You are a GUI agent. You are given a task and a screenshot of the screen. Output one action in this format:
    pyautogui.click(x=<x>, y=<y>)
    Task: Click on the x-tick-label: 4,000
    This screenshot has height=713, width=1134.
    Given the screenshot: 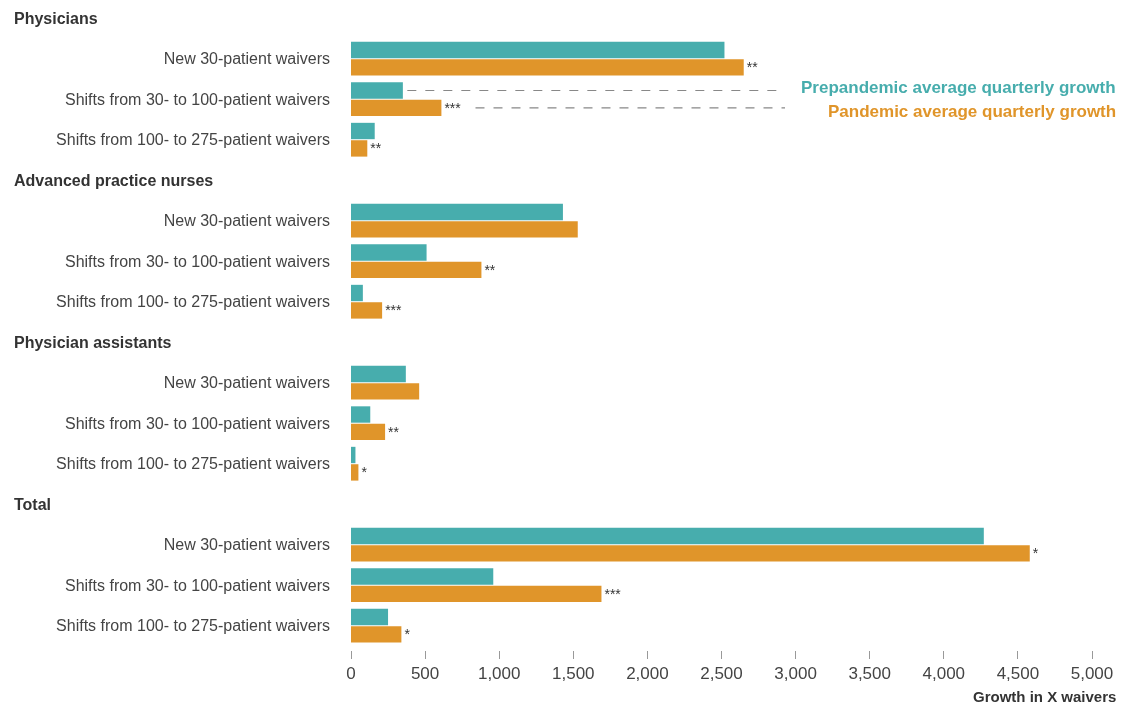 What is the action you would take?
    pyautogui.click(x=944, y=674)
    